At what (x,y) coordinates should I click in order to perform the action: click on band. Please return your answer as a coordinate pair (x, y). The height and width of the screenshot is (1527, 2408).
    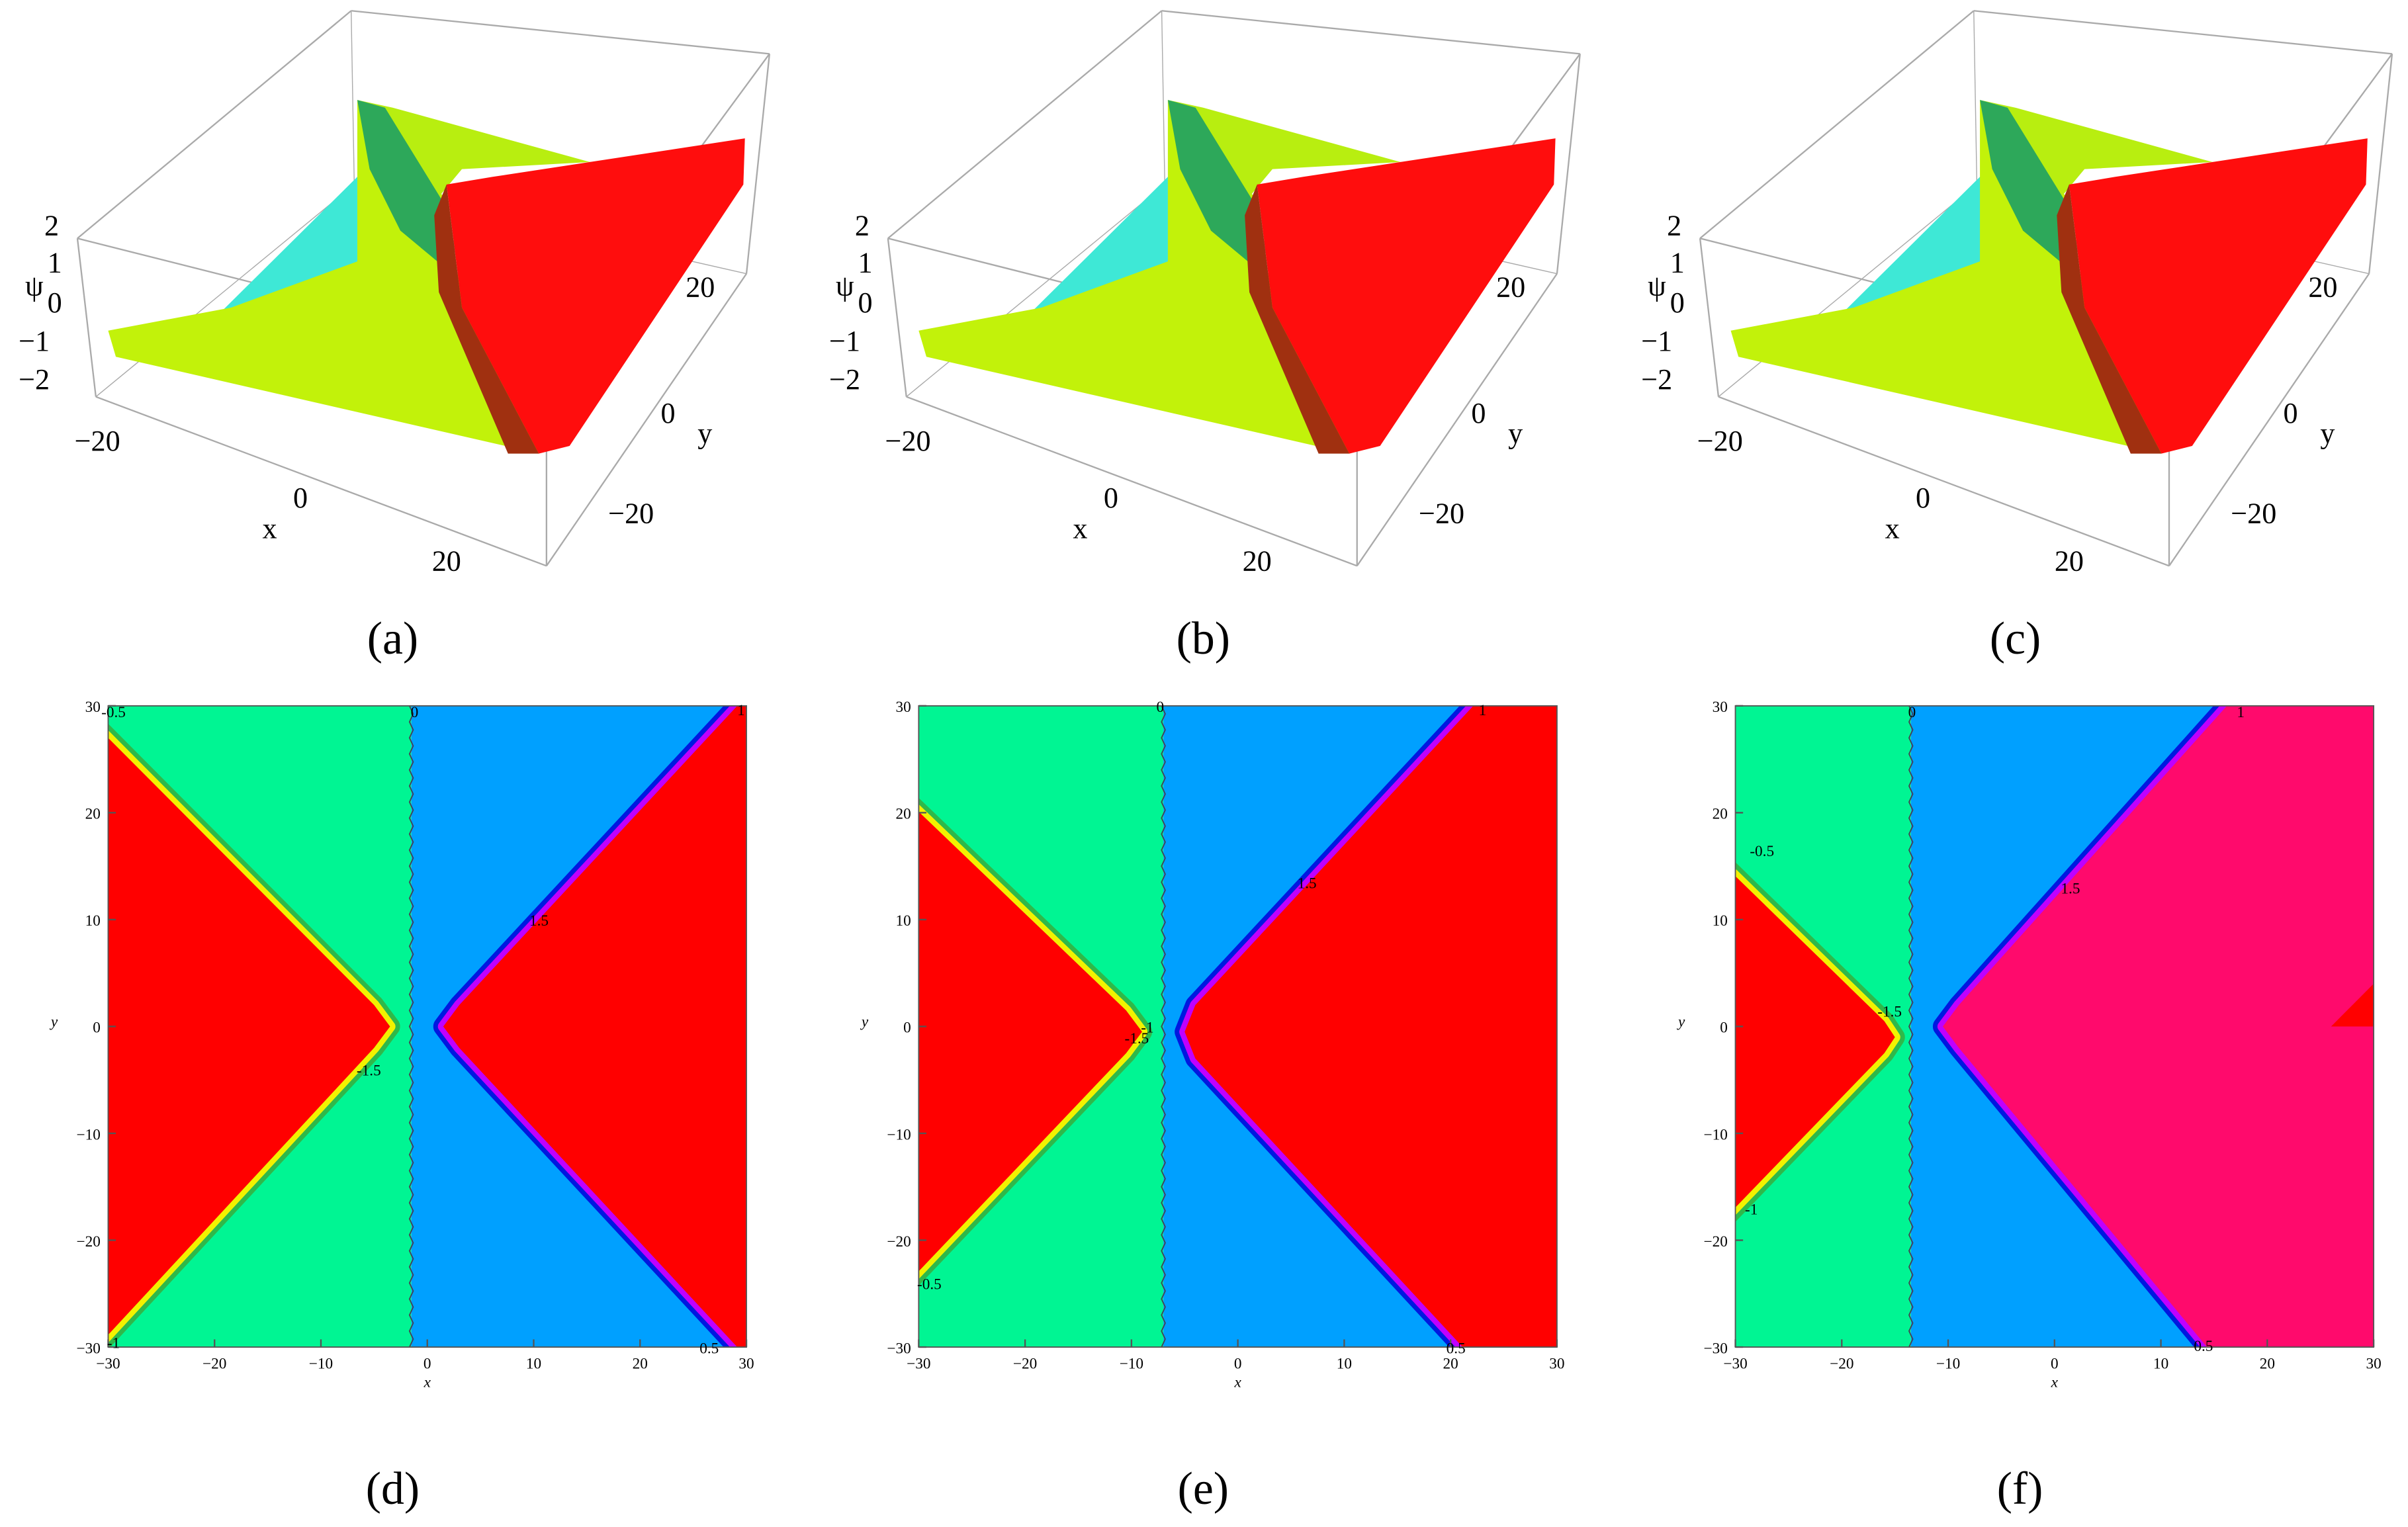
    Looking at the image, I should click on (591, 1026).